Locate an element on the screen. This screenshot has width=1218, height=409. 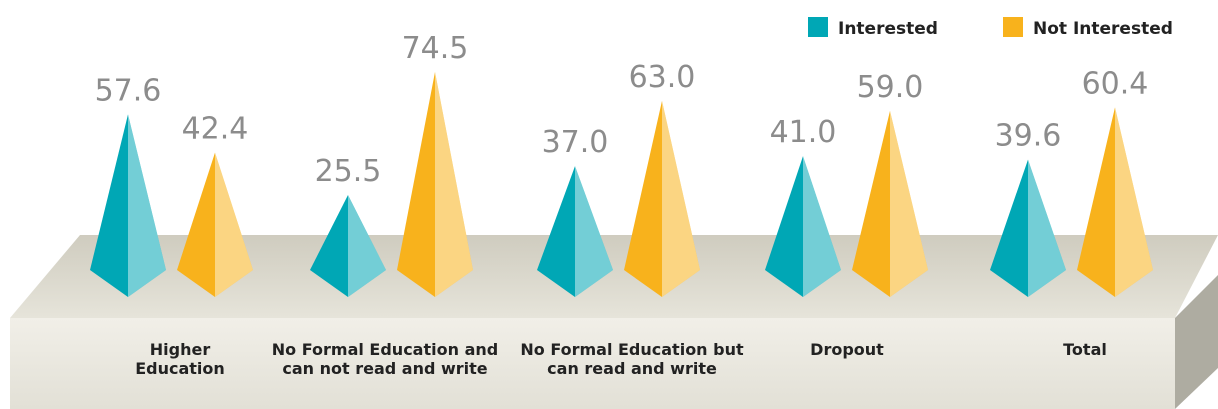
value-label: 63.0 is located at coordinates (662, 77).